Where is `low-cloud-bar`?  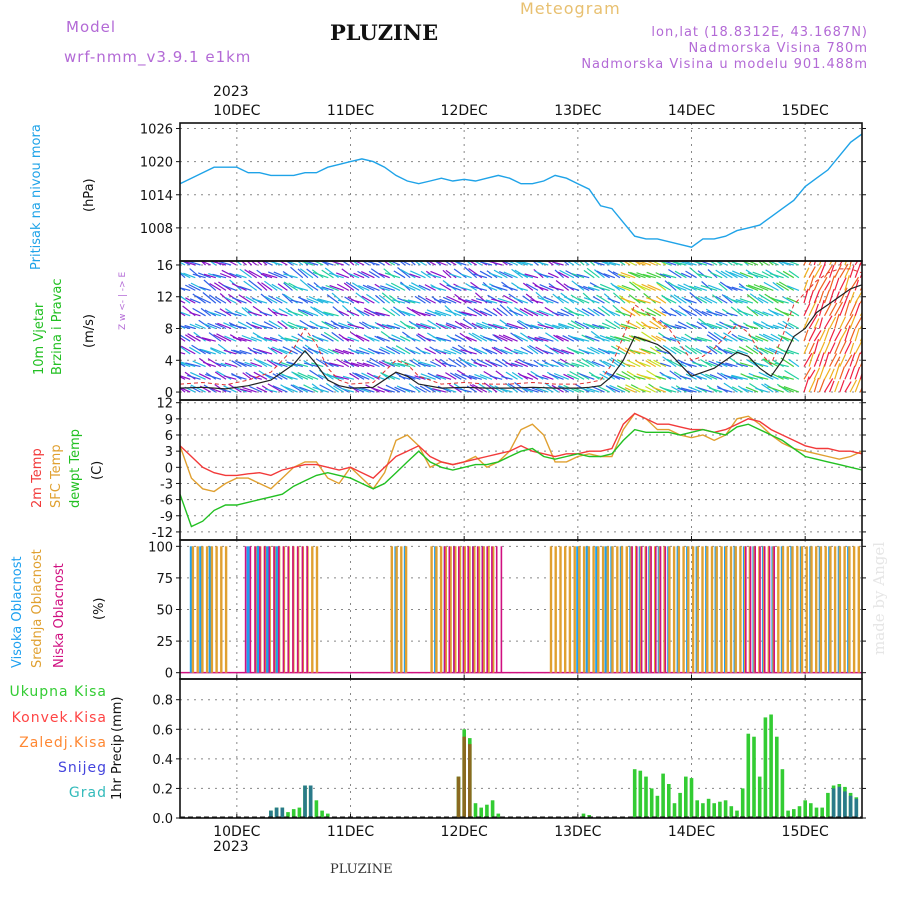
low-cloud-bar is located at coordinates (250, 609).